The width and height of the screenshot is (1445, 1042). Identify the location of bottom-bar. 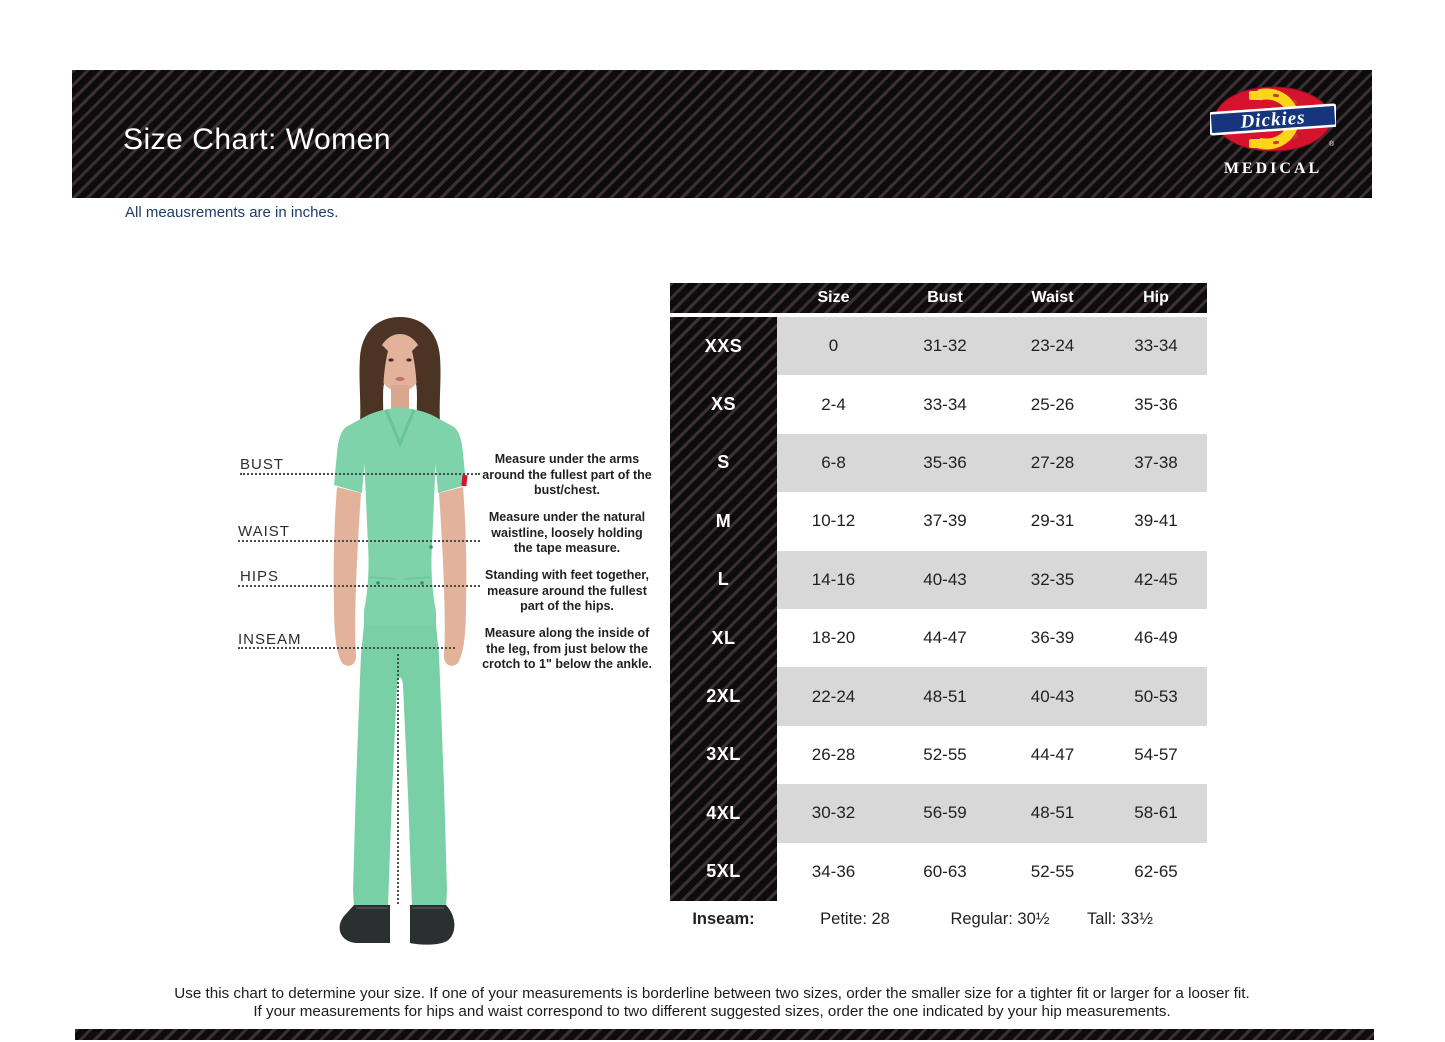
(724, 1034).